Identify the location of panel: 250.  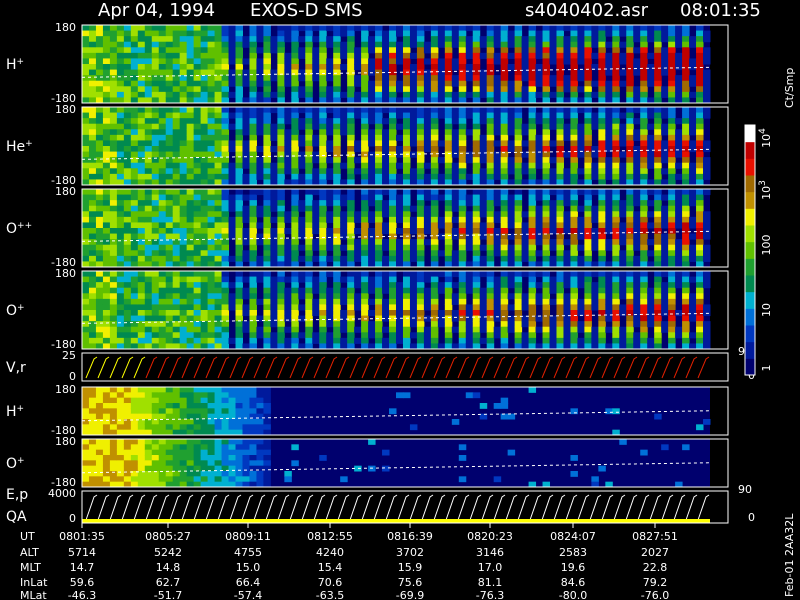
(395, 366).